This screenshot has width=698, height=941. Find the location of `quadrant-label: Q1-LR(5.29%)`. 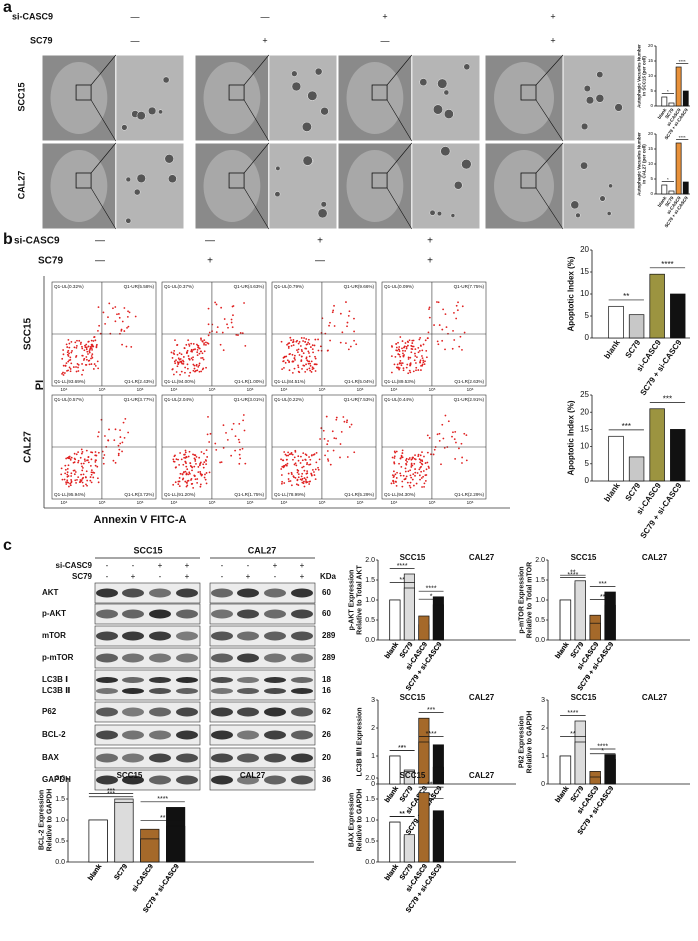

quadrant-label: Q1-LR(5.29%) is located at coordinates (359, 494).